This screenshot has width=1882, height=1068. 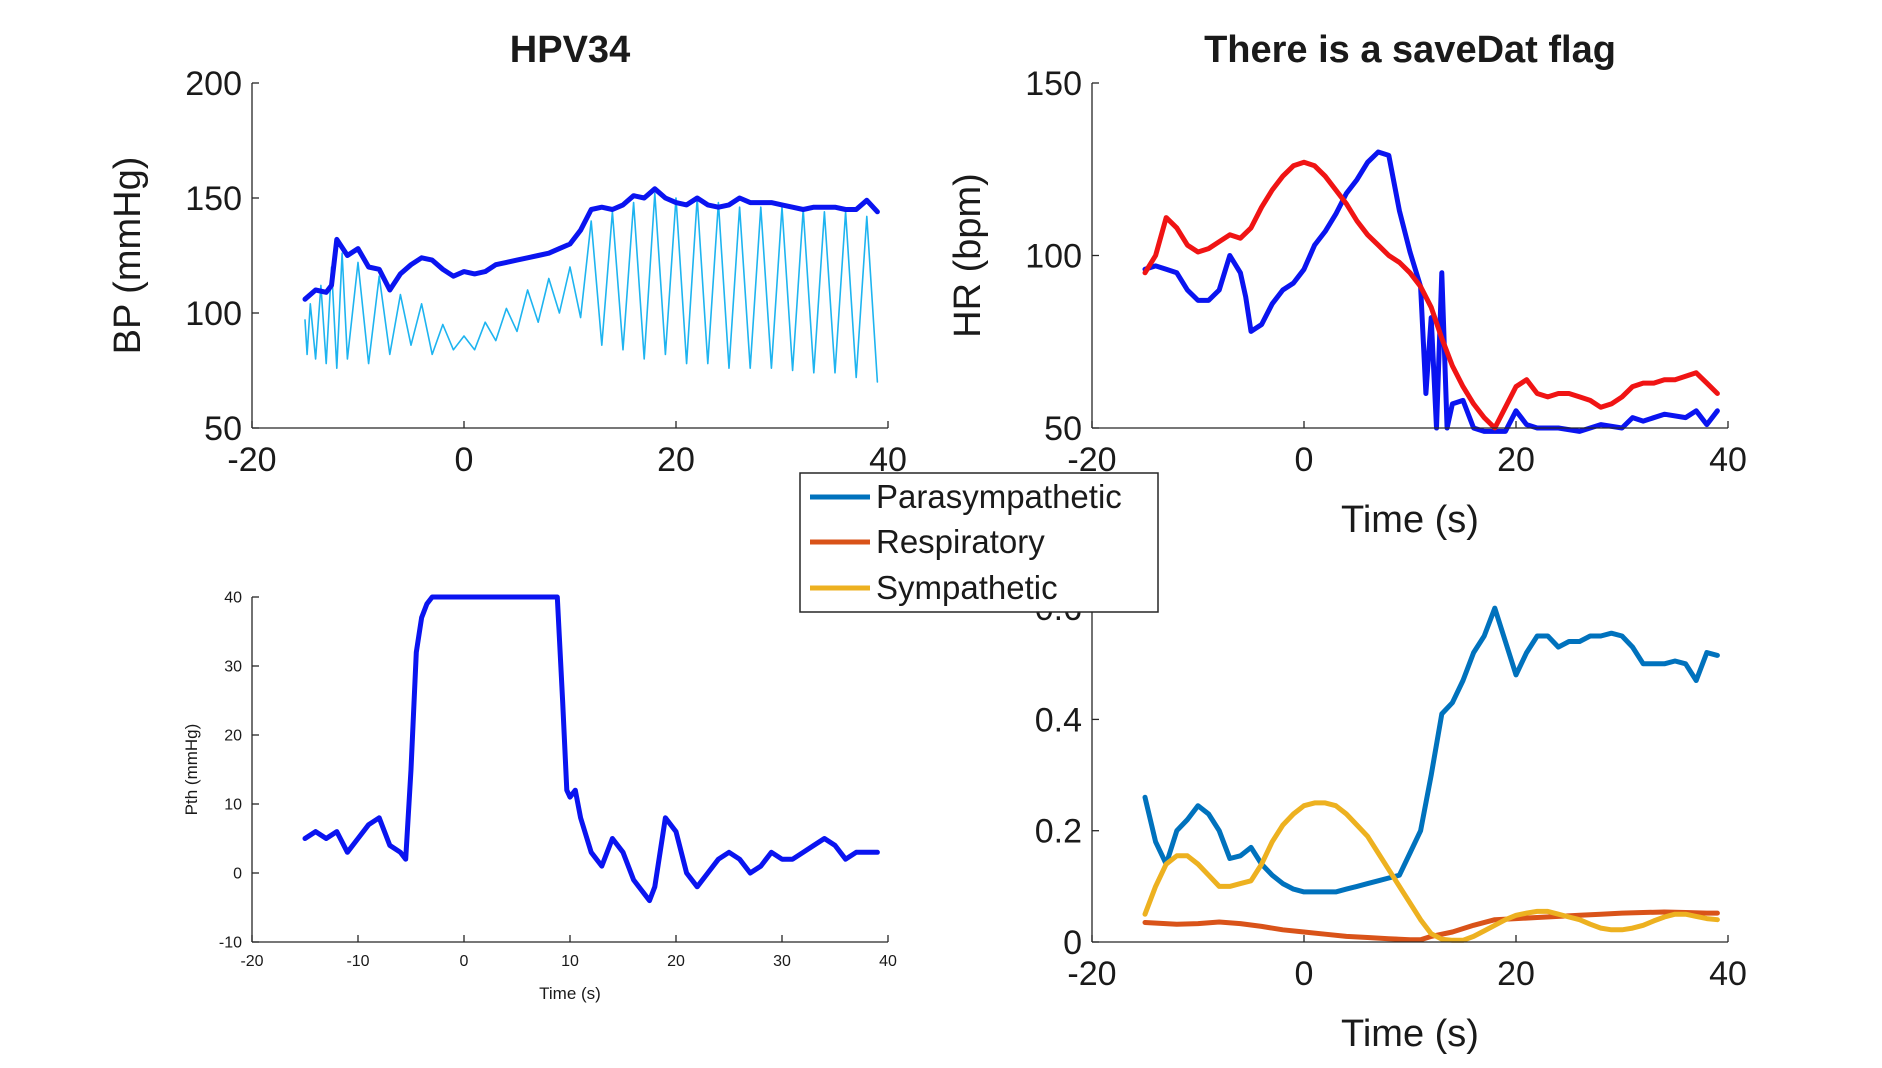 I want to click on x-tick-label: 10, so click(x=570, y=961).